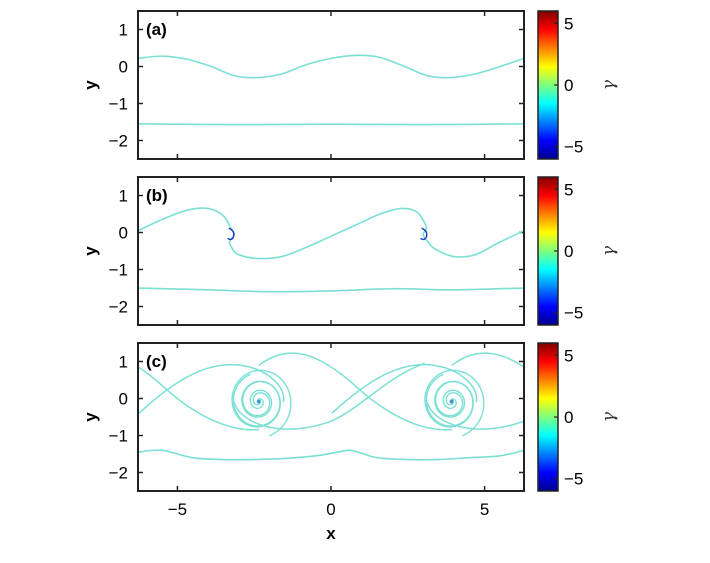  What do you see at coordinates (484, 509) in the screenshot?
I see `x-tick-label: 5` at bounding box center [484, 509].